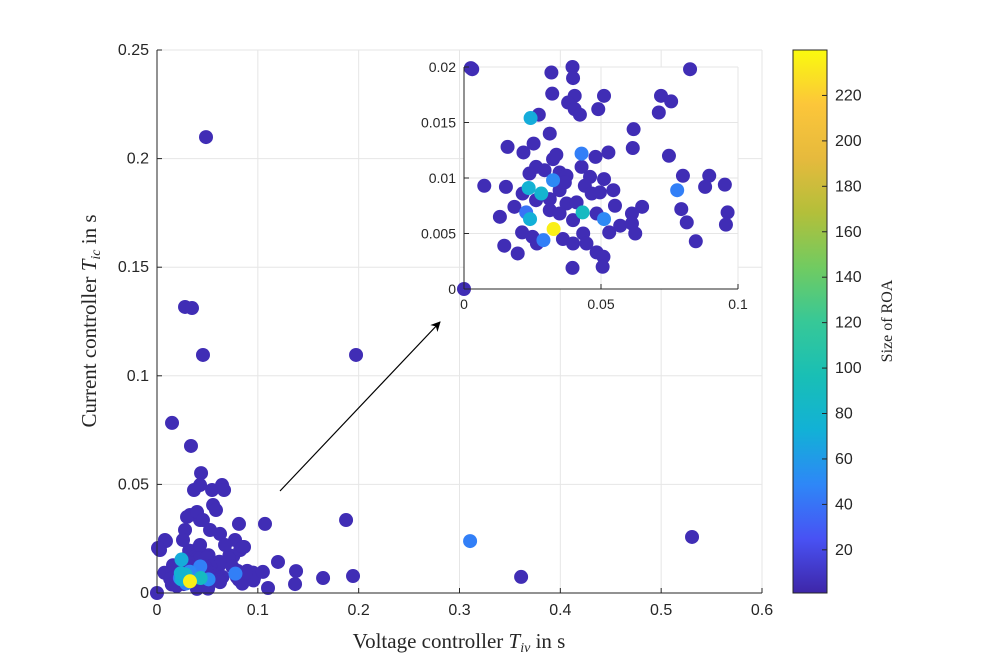  Describe the element at coordinates (848, 368) in the screenshot. I see `colorbar-tick-label: 100` at that location.